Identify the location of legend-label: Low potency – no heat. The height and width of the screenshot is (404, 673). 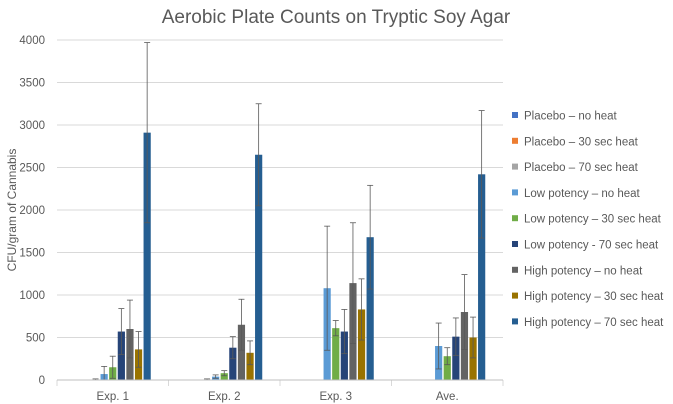
(582, 194).